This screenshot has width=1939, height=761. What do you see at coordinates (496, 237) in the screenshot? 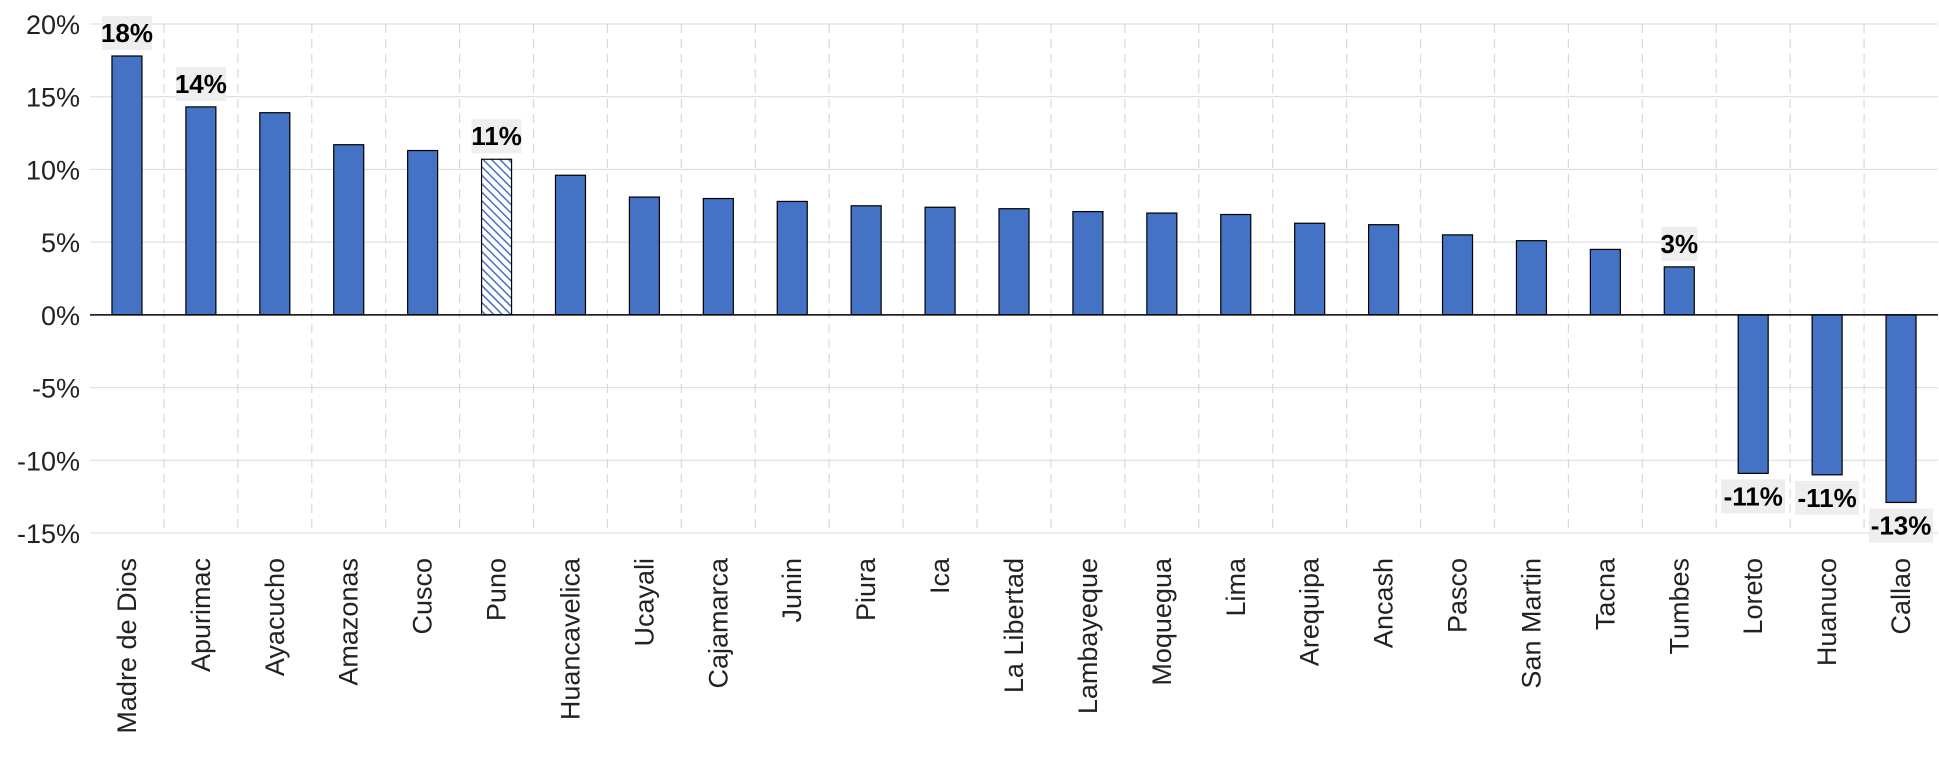
I see `bar-puno` at bounding box center [496, 237].